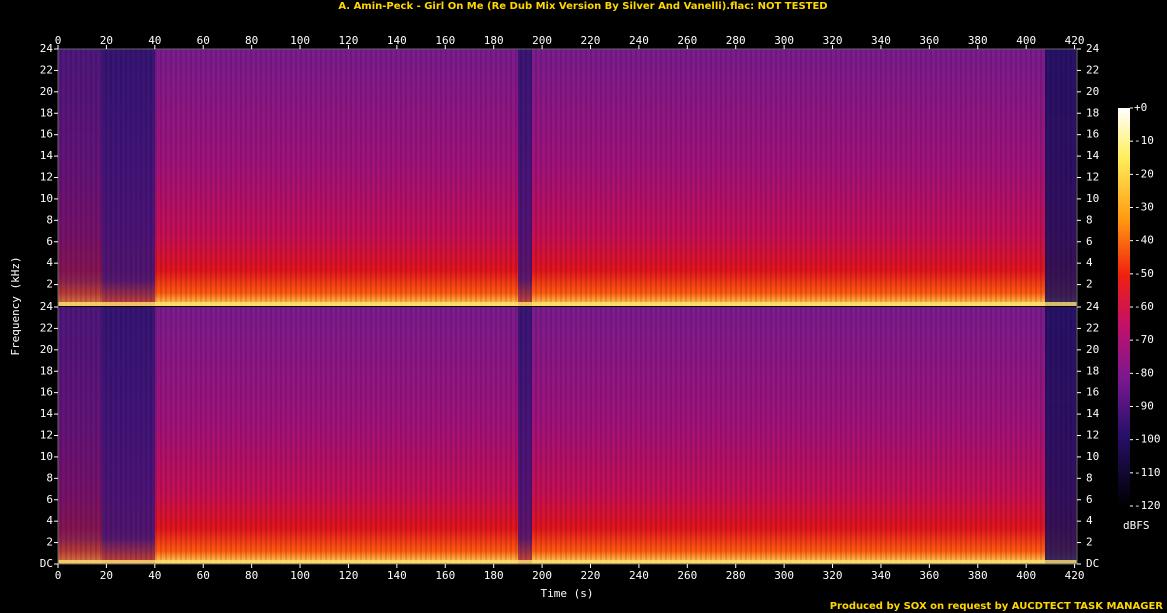  Describe the element at coordinates (1144, 273) in the screenshot. I see `colorbar-tick-label: -50` at that location.